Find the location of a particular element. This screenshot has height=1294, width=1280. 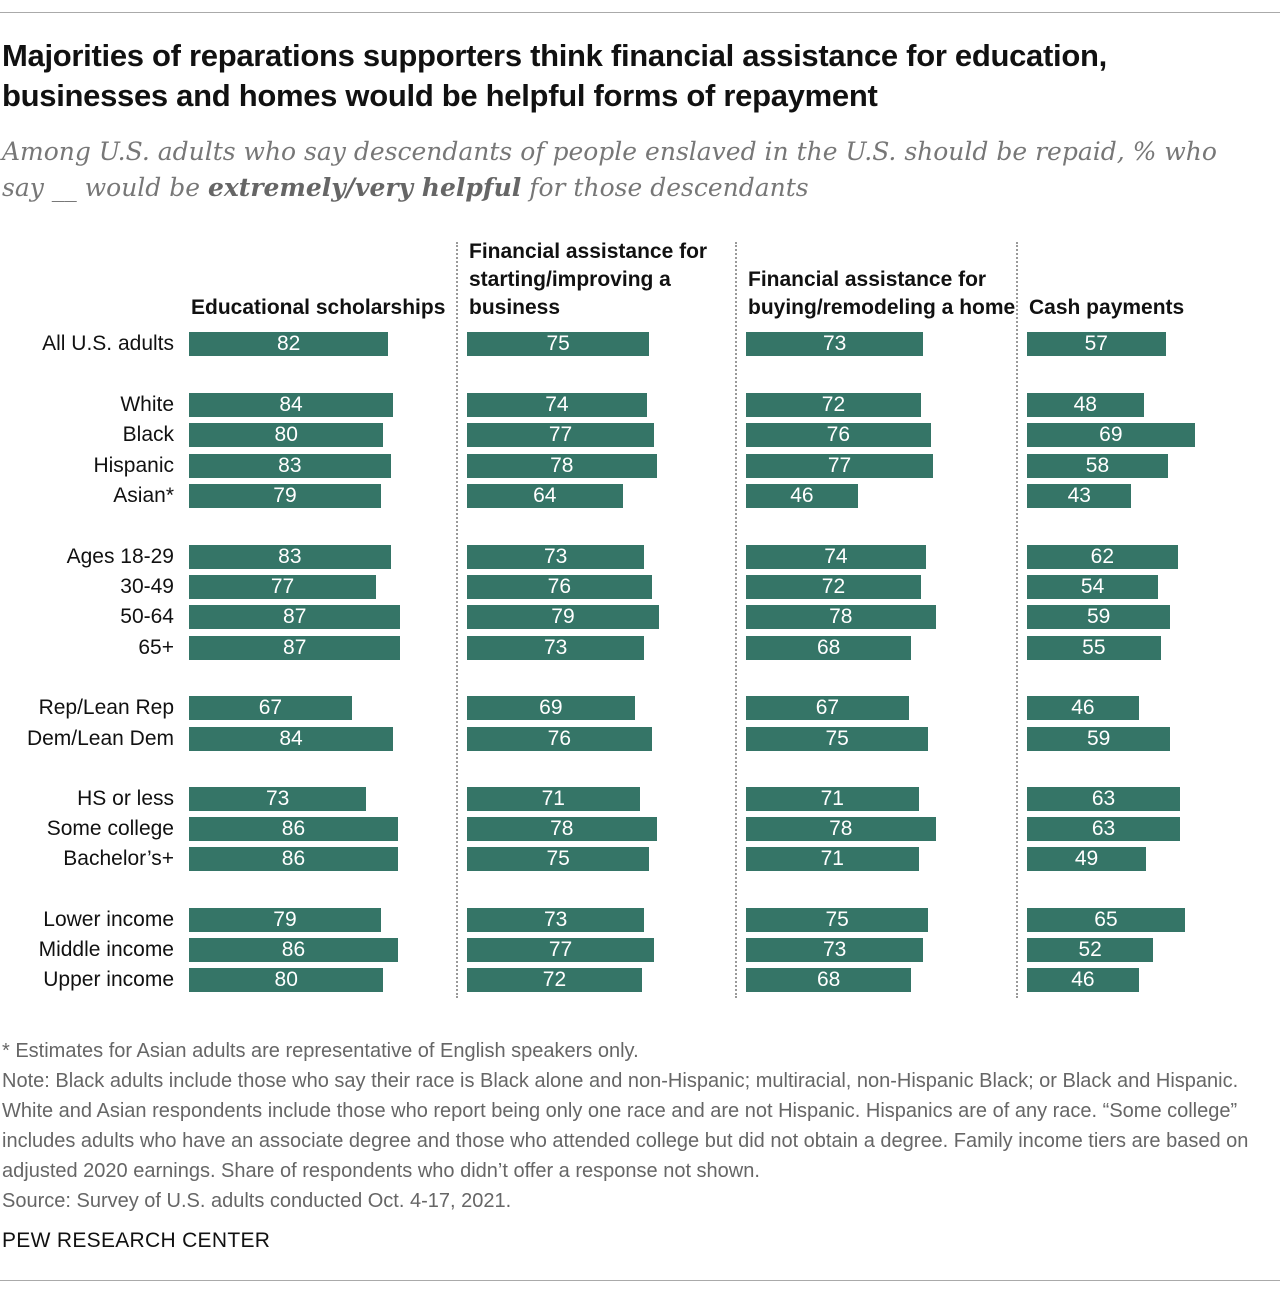

row-label: Dem/Lean Dem is located at coordinates (100, 738).